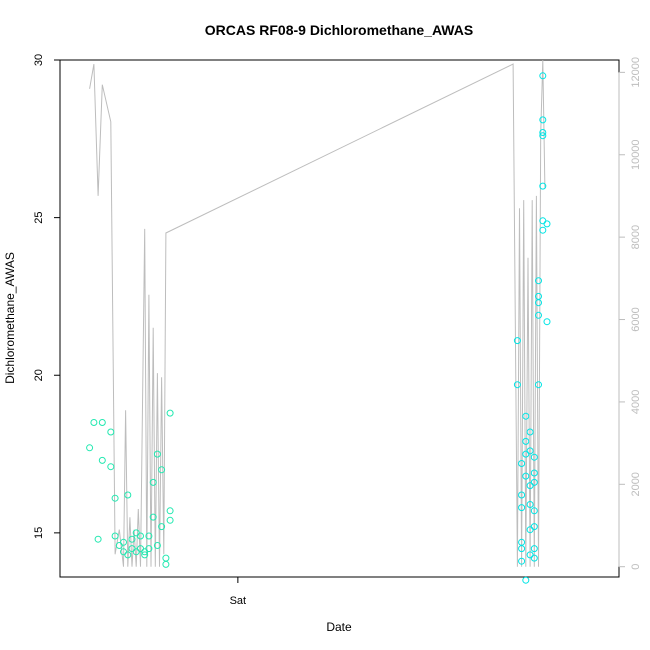 The height and width of the screenshot is (650, 650). I want to click on y-tick-label: 25, so click(39, 217).